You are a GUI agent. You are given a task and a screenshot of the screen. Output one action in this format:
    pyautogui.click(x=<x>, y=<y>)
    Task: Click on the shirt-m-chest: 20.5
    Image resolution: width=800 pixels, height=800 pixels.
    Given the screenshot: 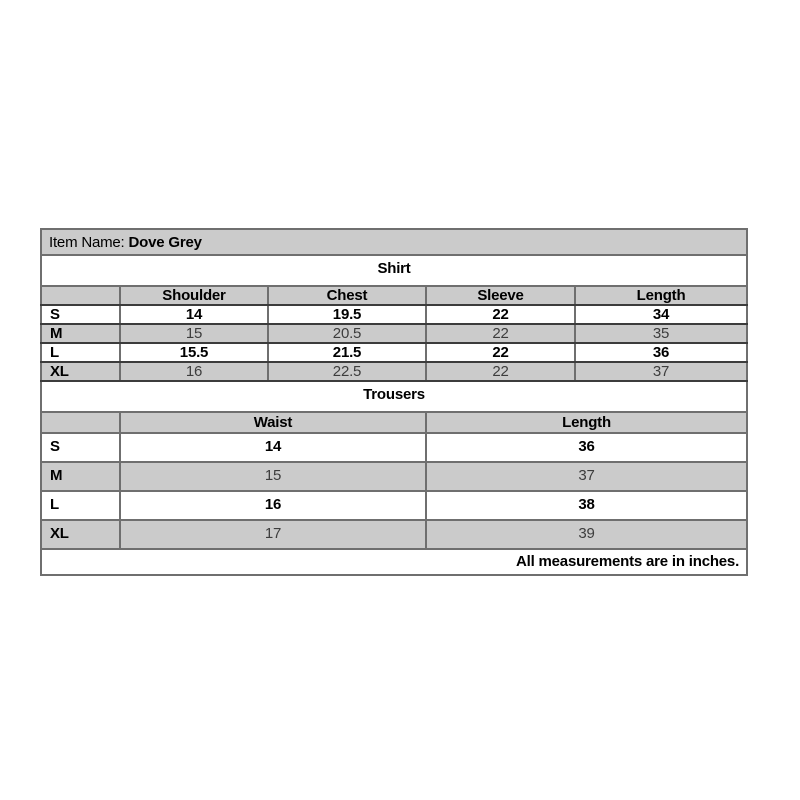 What is the action you would take?
    pyautogui.click(x=347, y=333)
    